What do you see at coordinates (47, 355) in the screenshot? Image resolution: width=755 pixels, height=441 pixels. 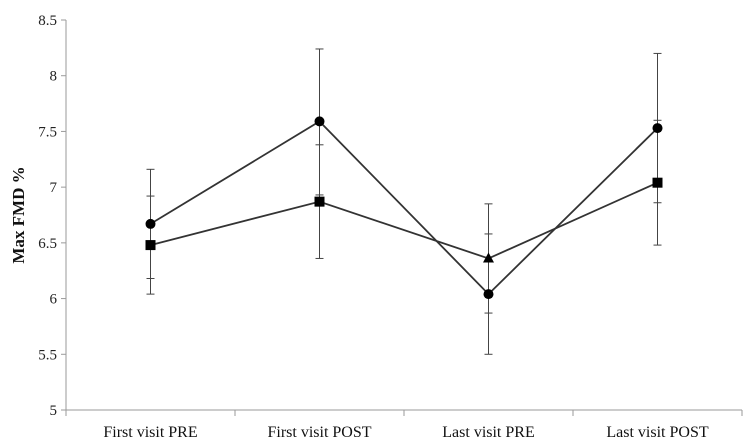 I see `y-tick-label: 5.5` at bounding box center [47, 355].